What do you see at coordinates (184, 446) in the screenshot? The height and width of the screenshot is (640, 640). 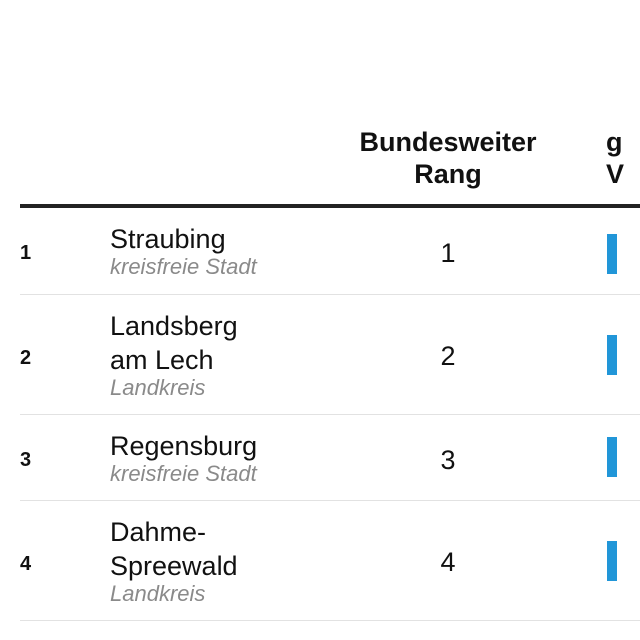 I see `region-name: Regensburg` at bounding box center [184, 446].